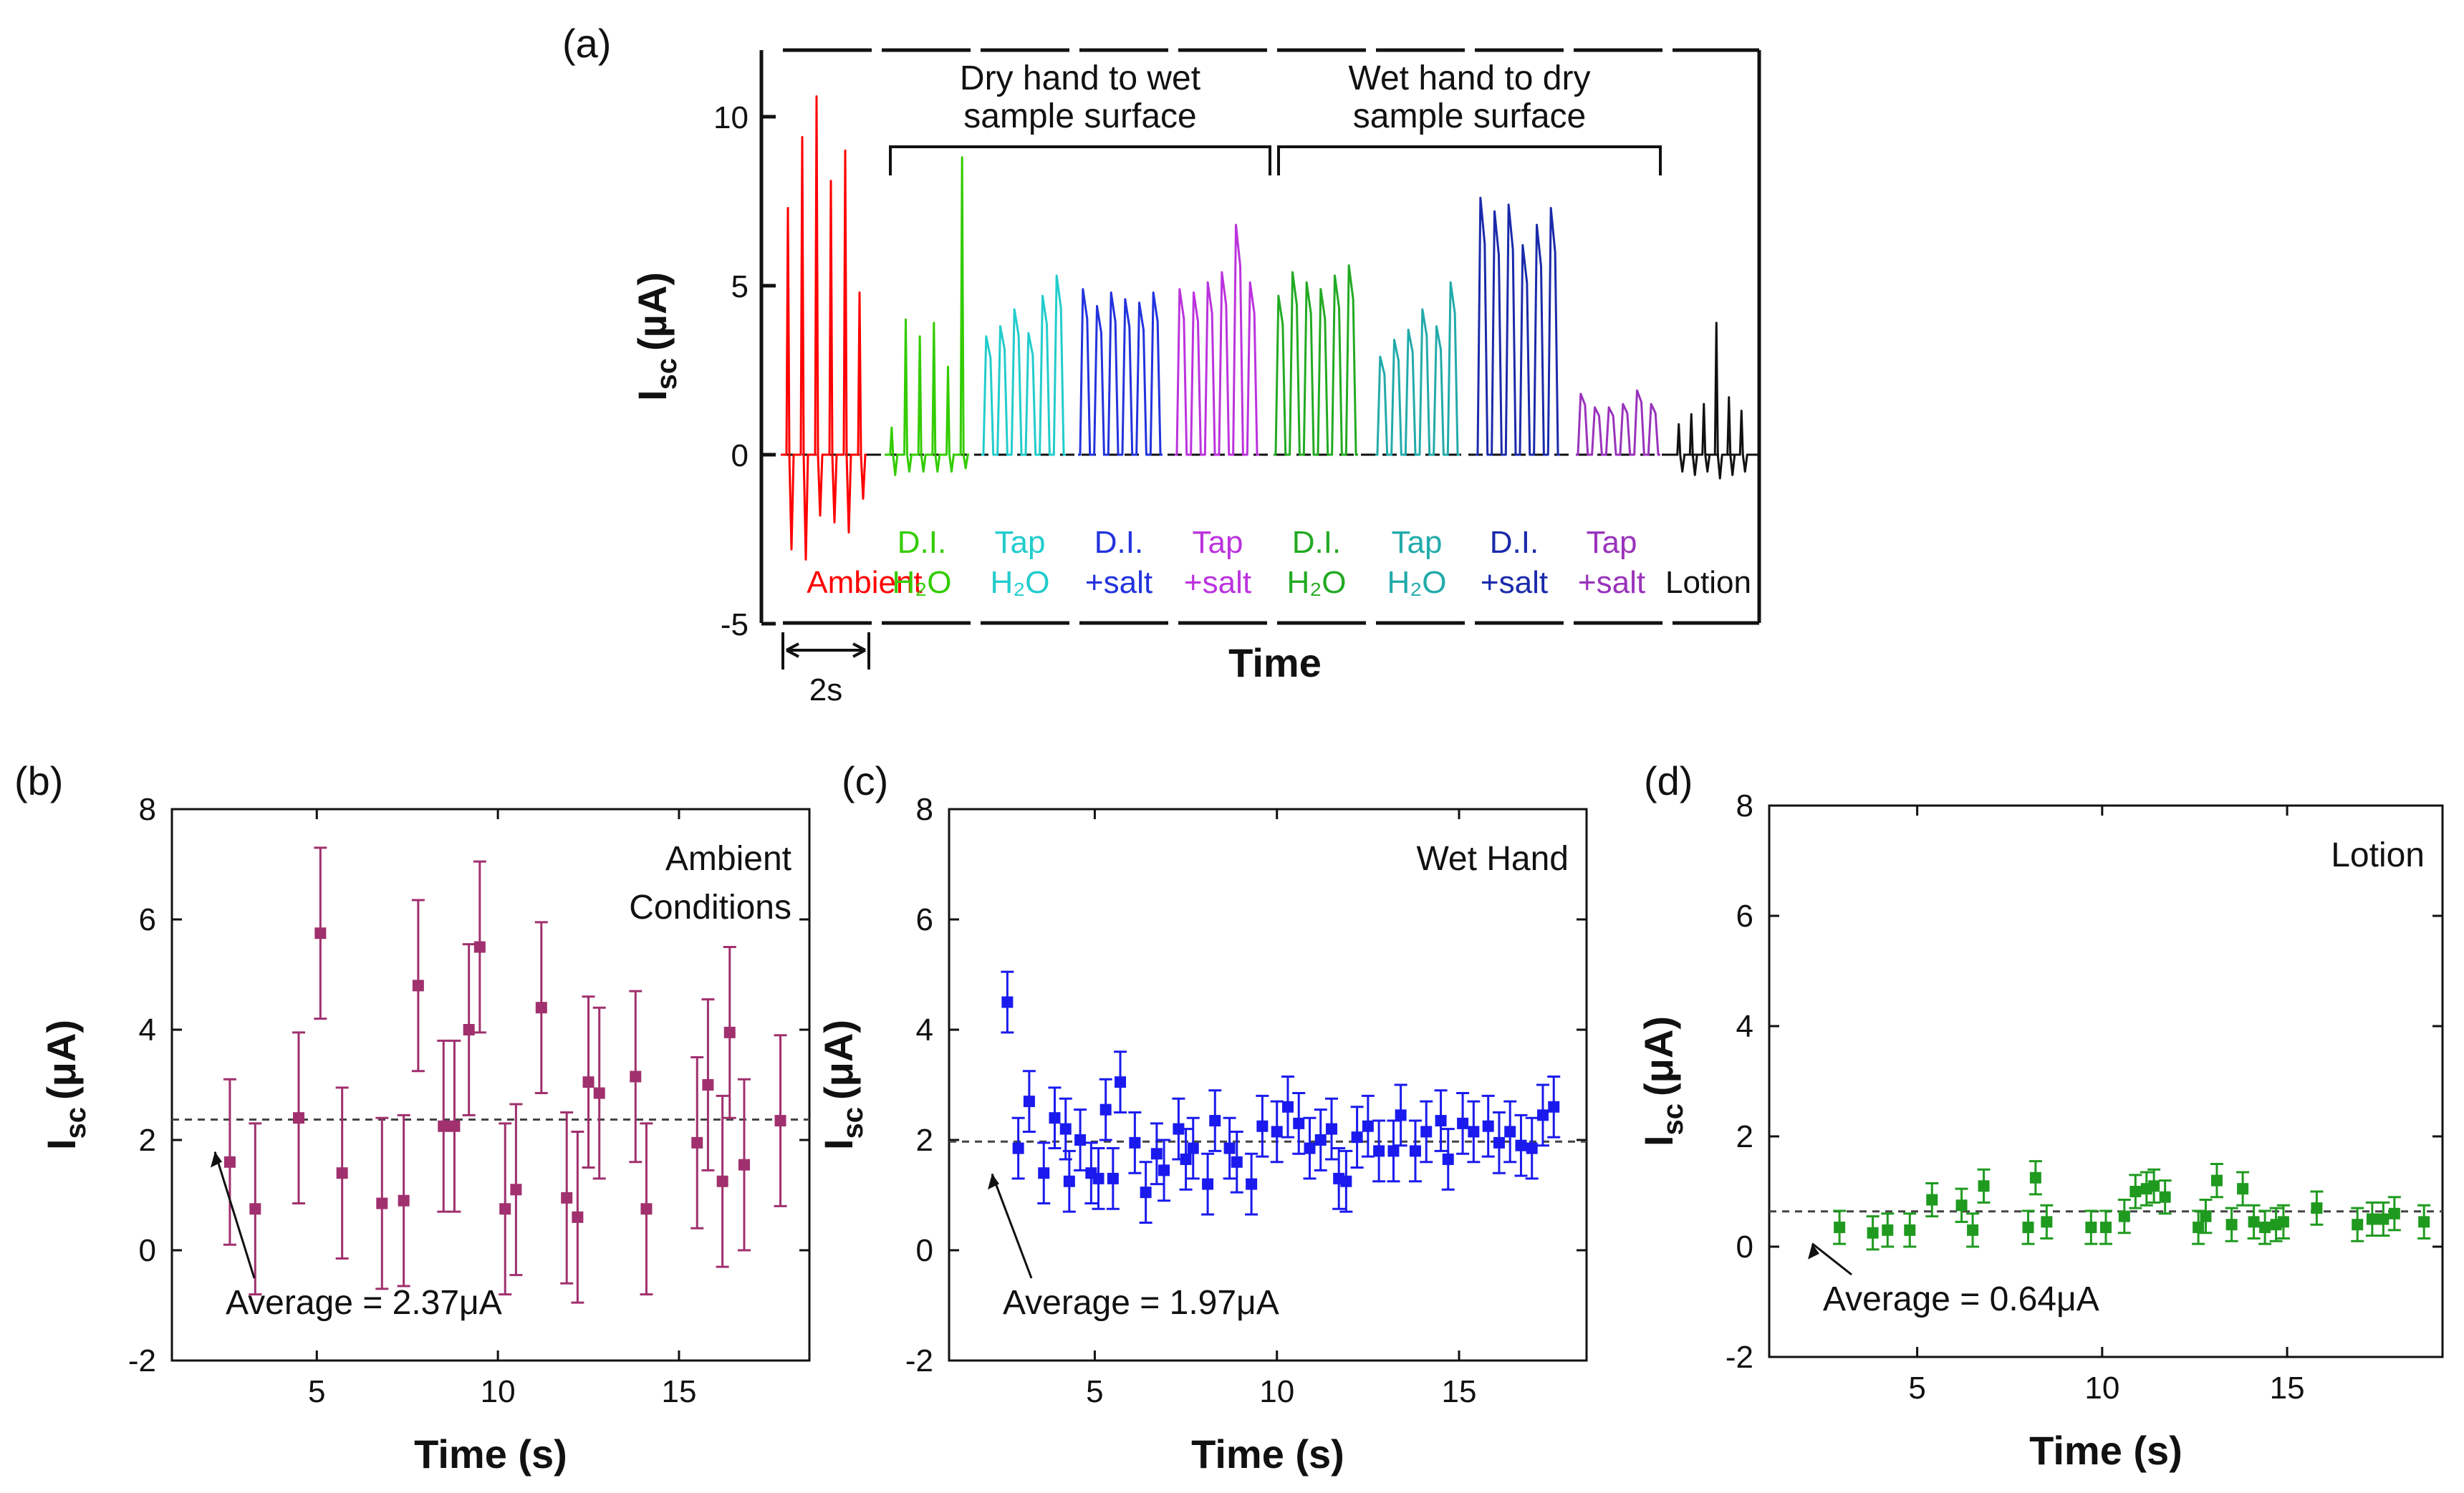 This screenshot has height=1493, width=2464. Describe the element at coordinates (1514, 582) in the screenshot. I see `trace-8-label-bottom: +salt` at that location.